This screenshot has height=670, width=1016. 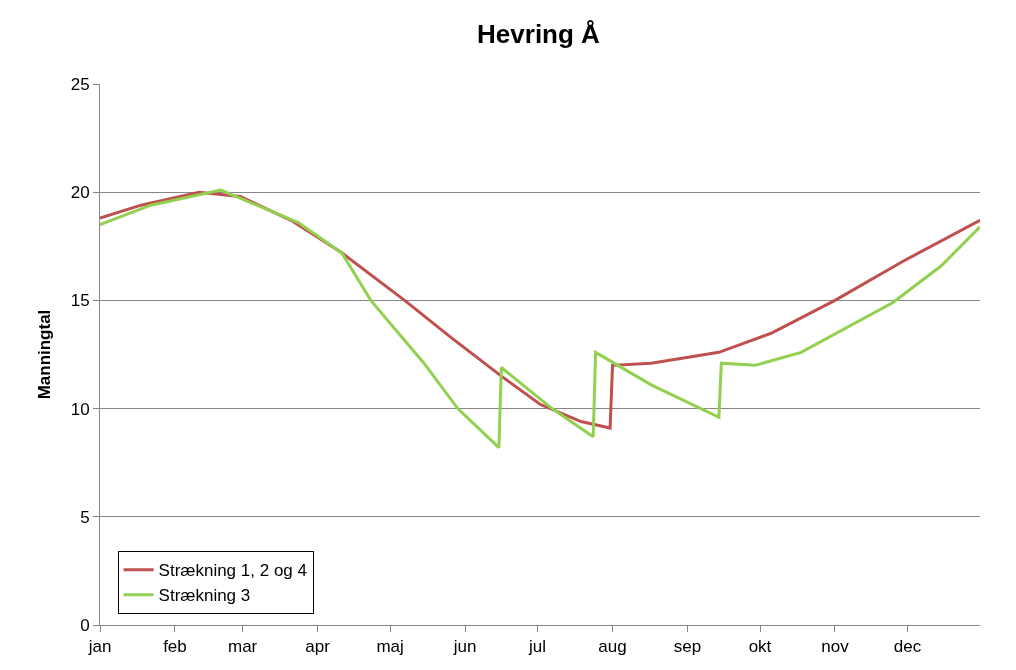 I want to click on y-tick-label: 20, so click(x=80, y=193).